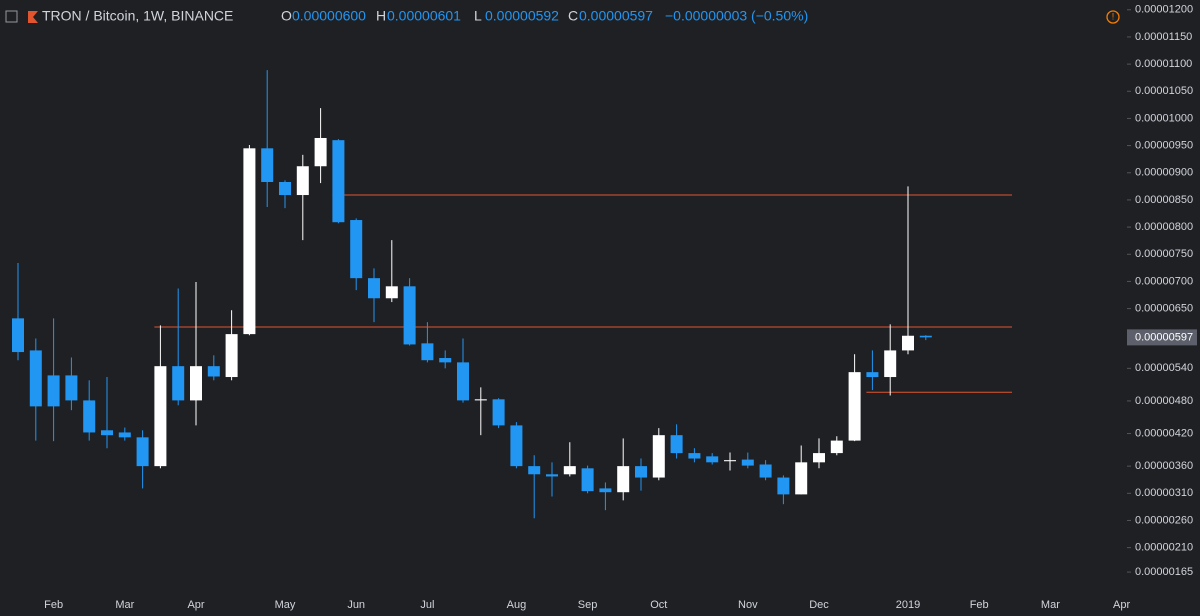 The height and width of the screenshot is (616, 1200). I want to click on price-tag-label: 0.00000597, so click(1164, 337).